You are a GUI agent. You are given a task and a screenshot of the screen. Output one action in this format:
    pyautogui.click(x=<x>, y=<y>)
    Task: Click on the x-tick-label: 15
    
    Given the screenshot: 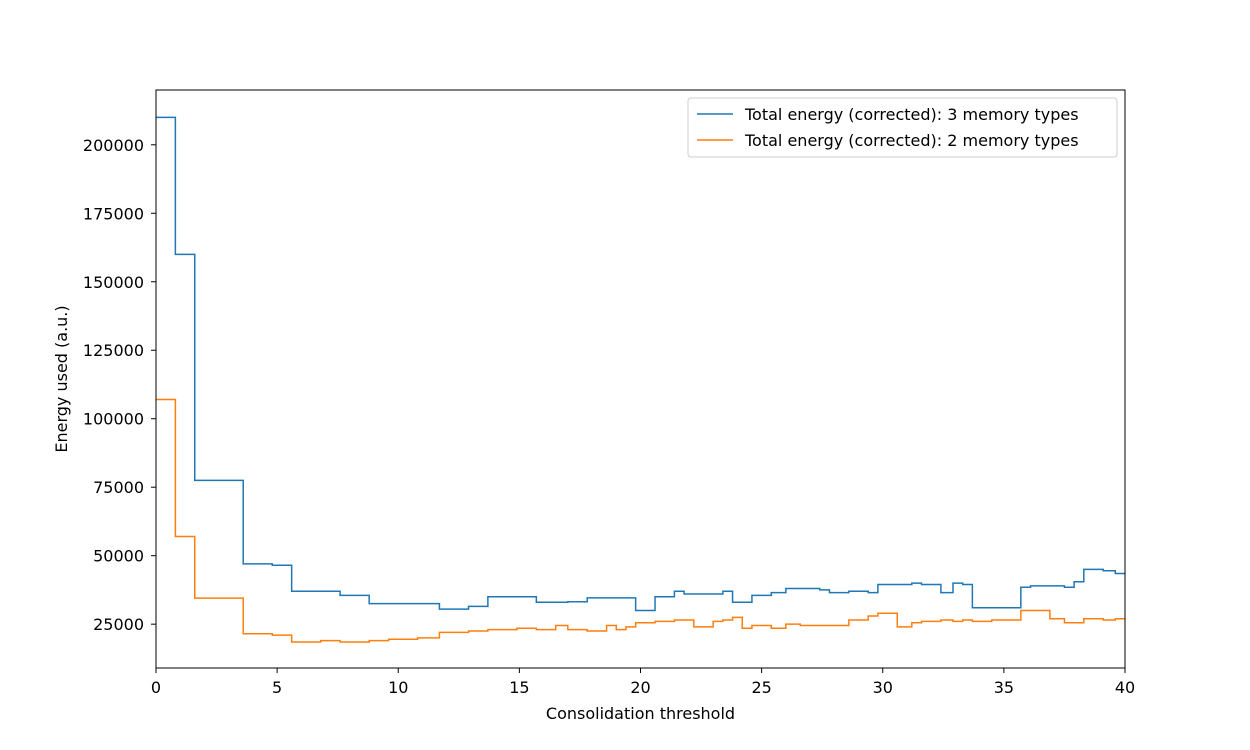 What is the action you would take?
    pyautogui.click(x=519, y=687)
    